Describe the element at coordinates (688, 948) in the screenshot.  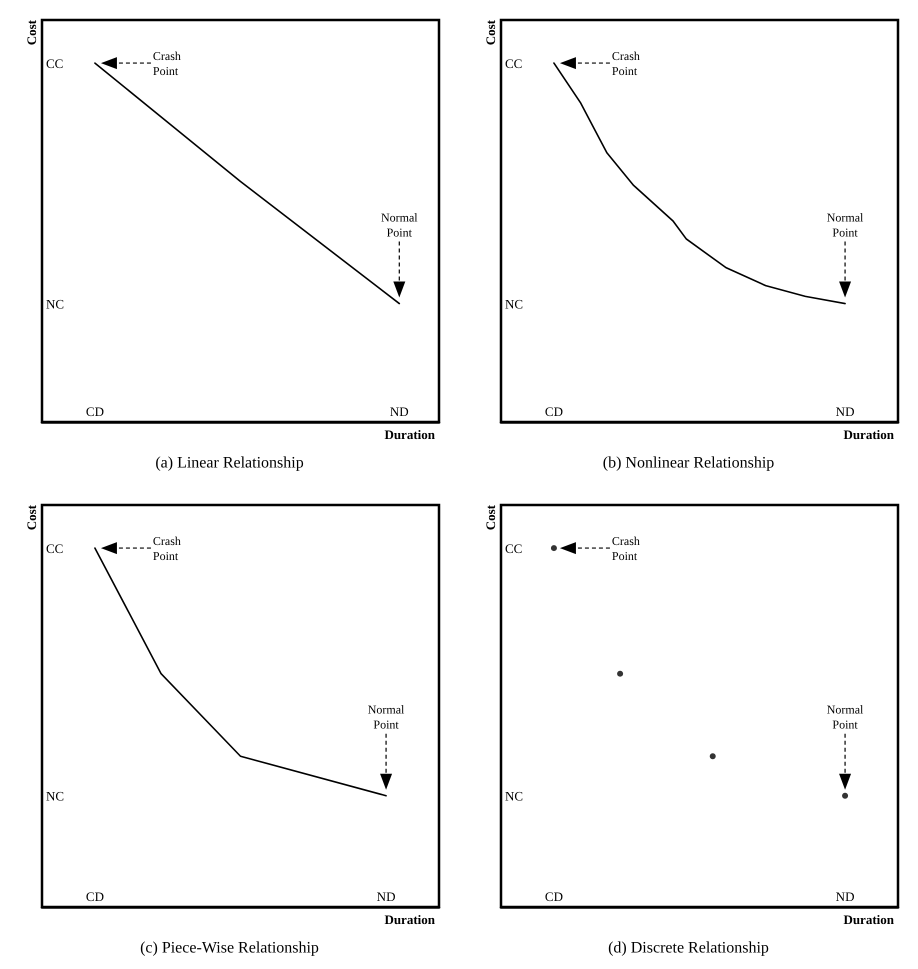
I see `text: (d) Discrete Relationship` at that location.